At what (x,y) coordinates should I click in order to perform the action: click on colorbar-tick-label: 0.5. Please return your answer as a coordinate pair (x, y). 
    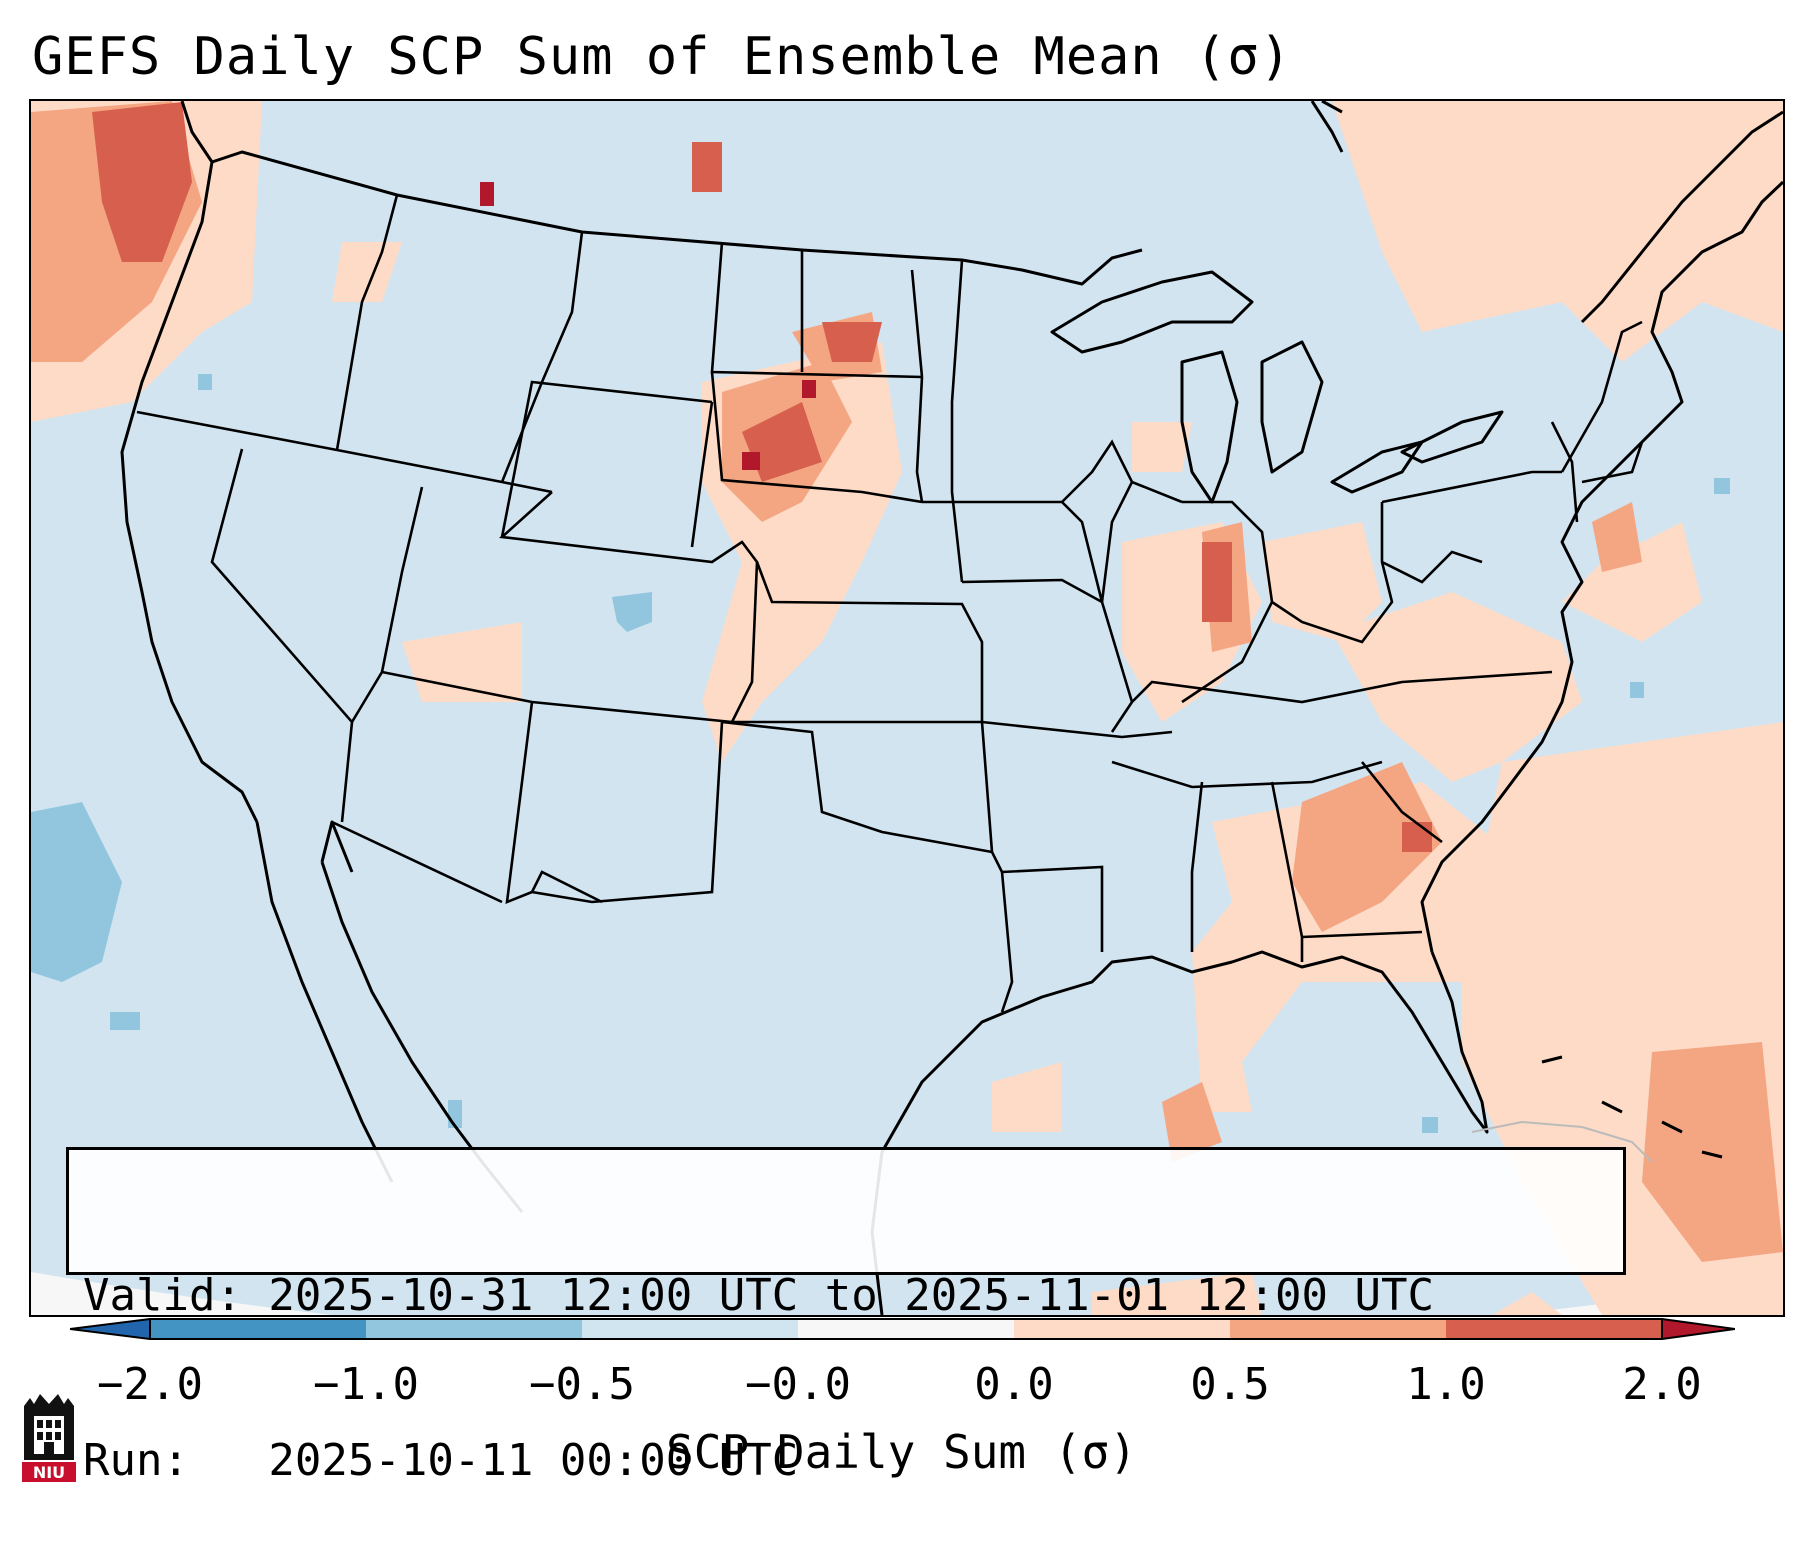
    Looking at the image, I should click on (1230, 1384).